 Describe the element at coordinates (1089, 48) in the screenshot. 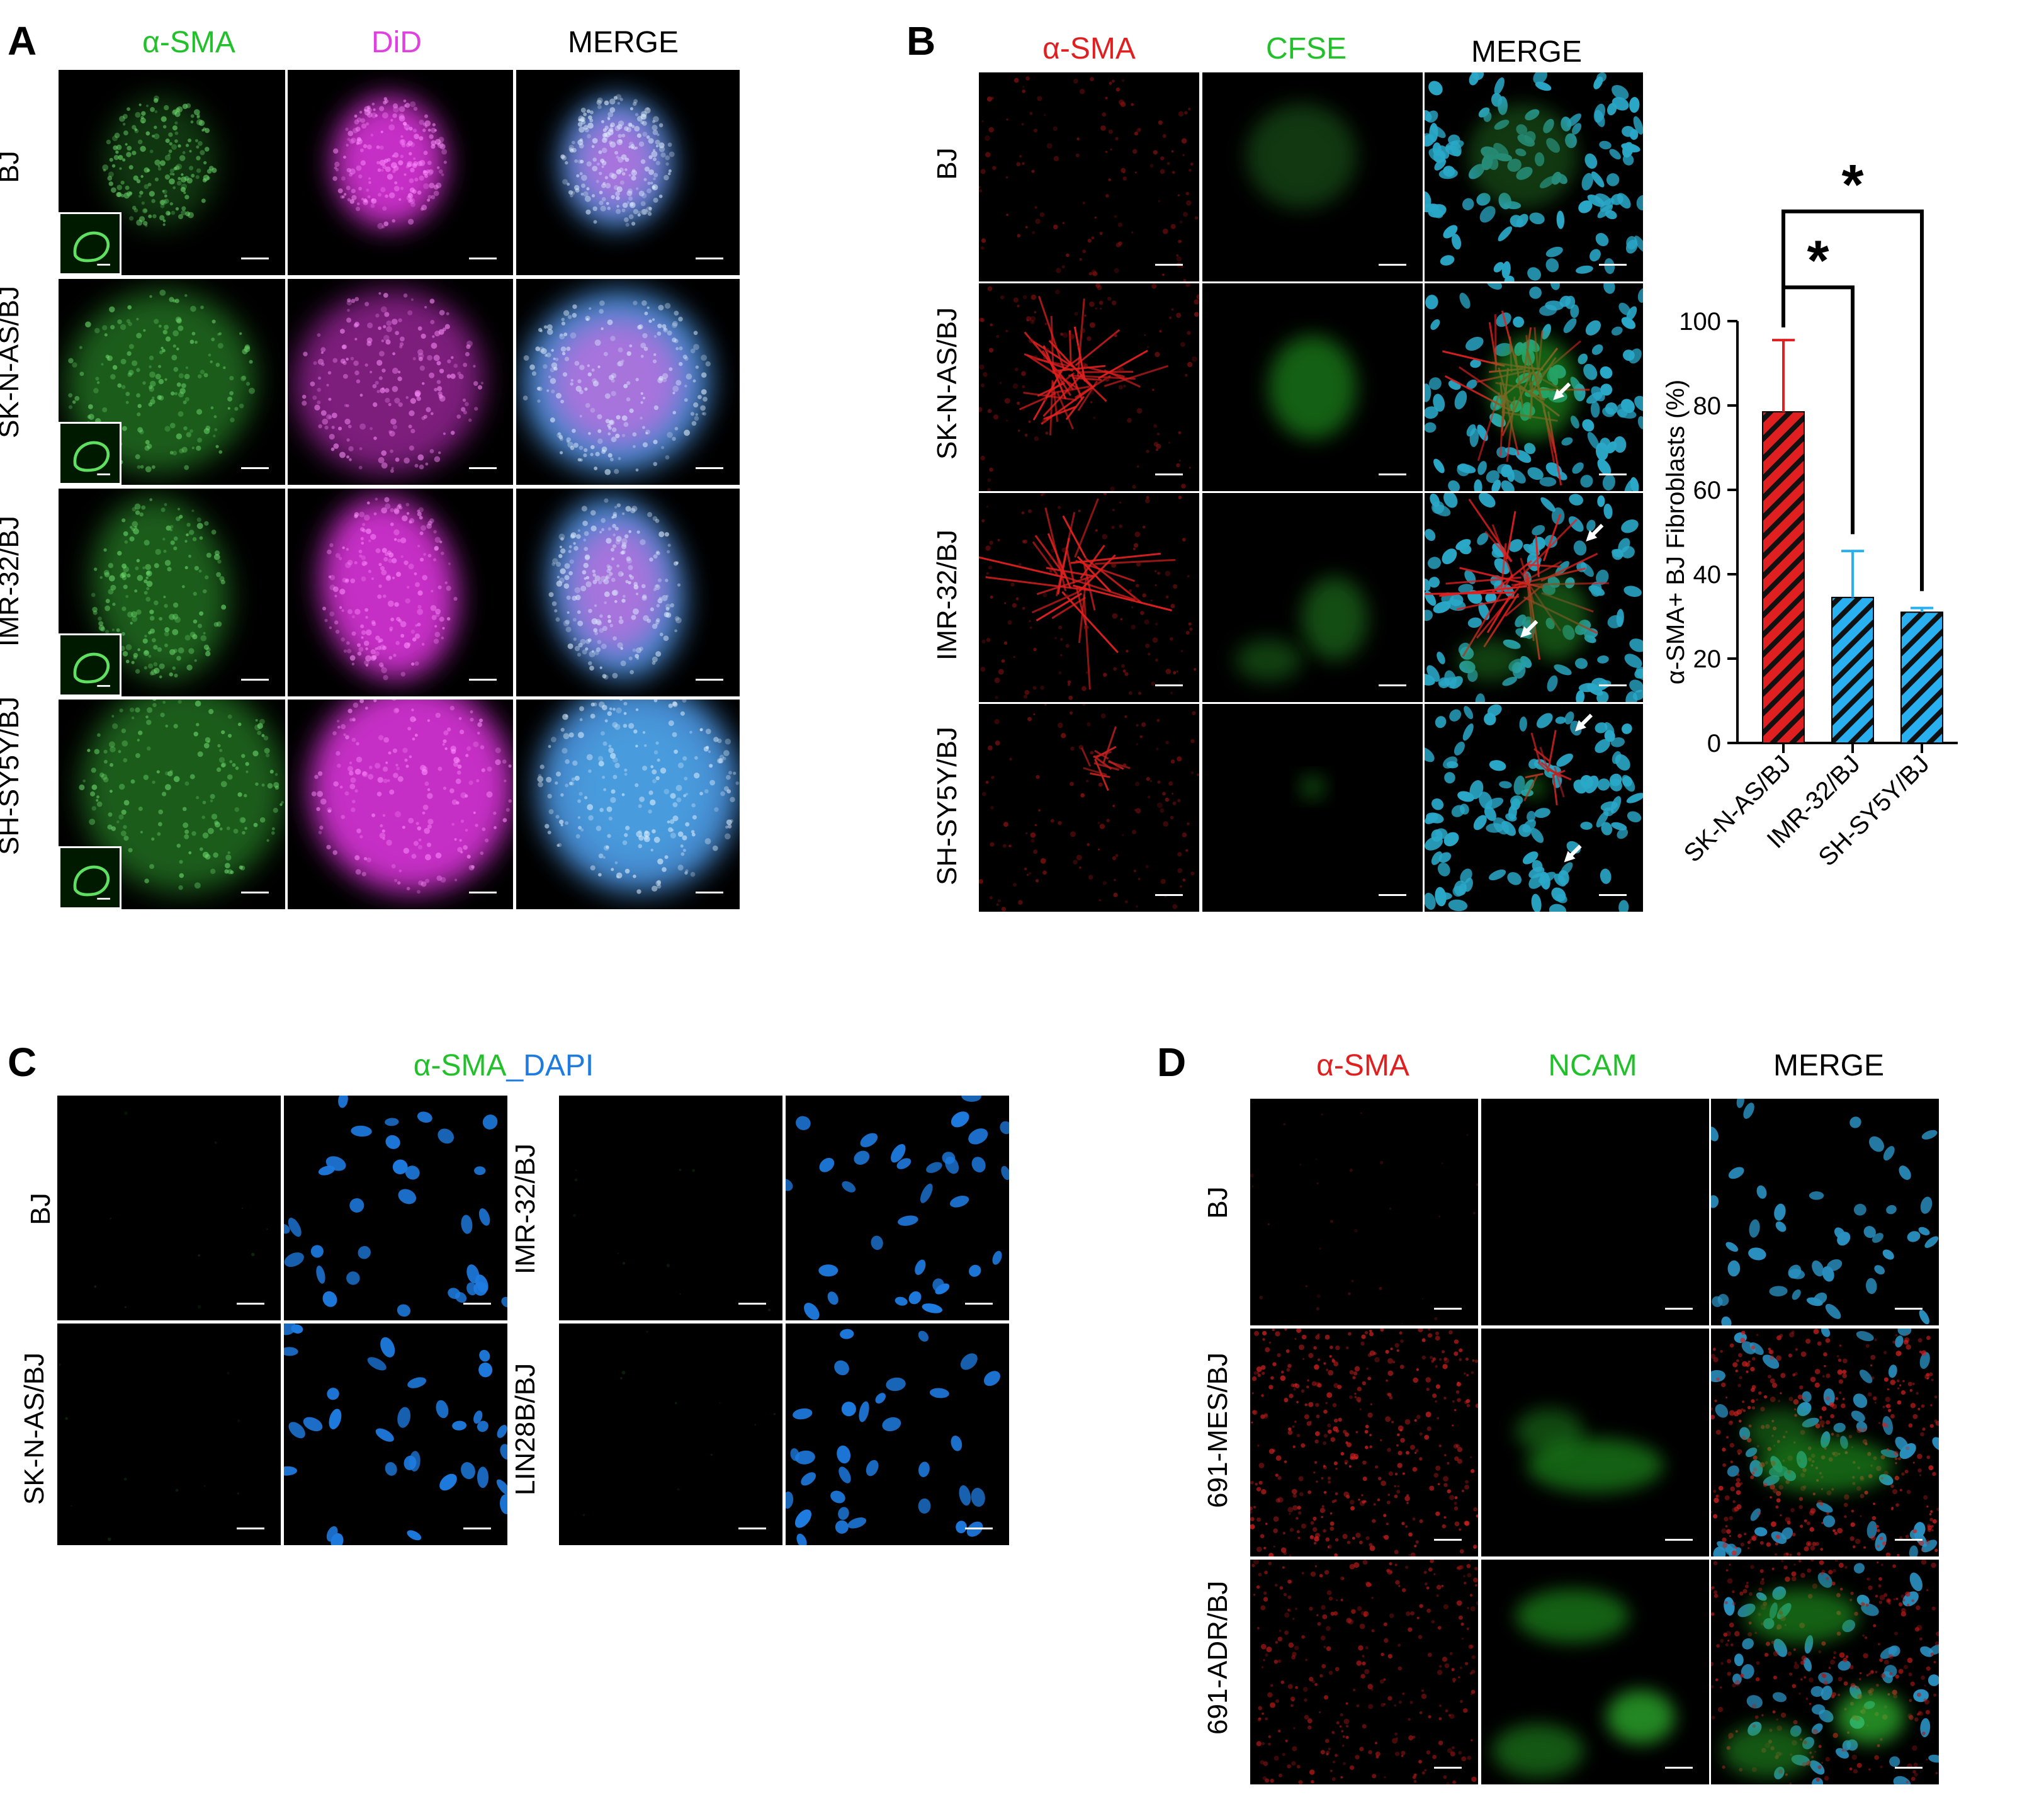

I see `panel-b-header-1: α-SMA` at that location.